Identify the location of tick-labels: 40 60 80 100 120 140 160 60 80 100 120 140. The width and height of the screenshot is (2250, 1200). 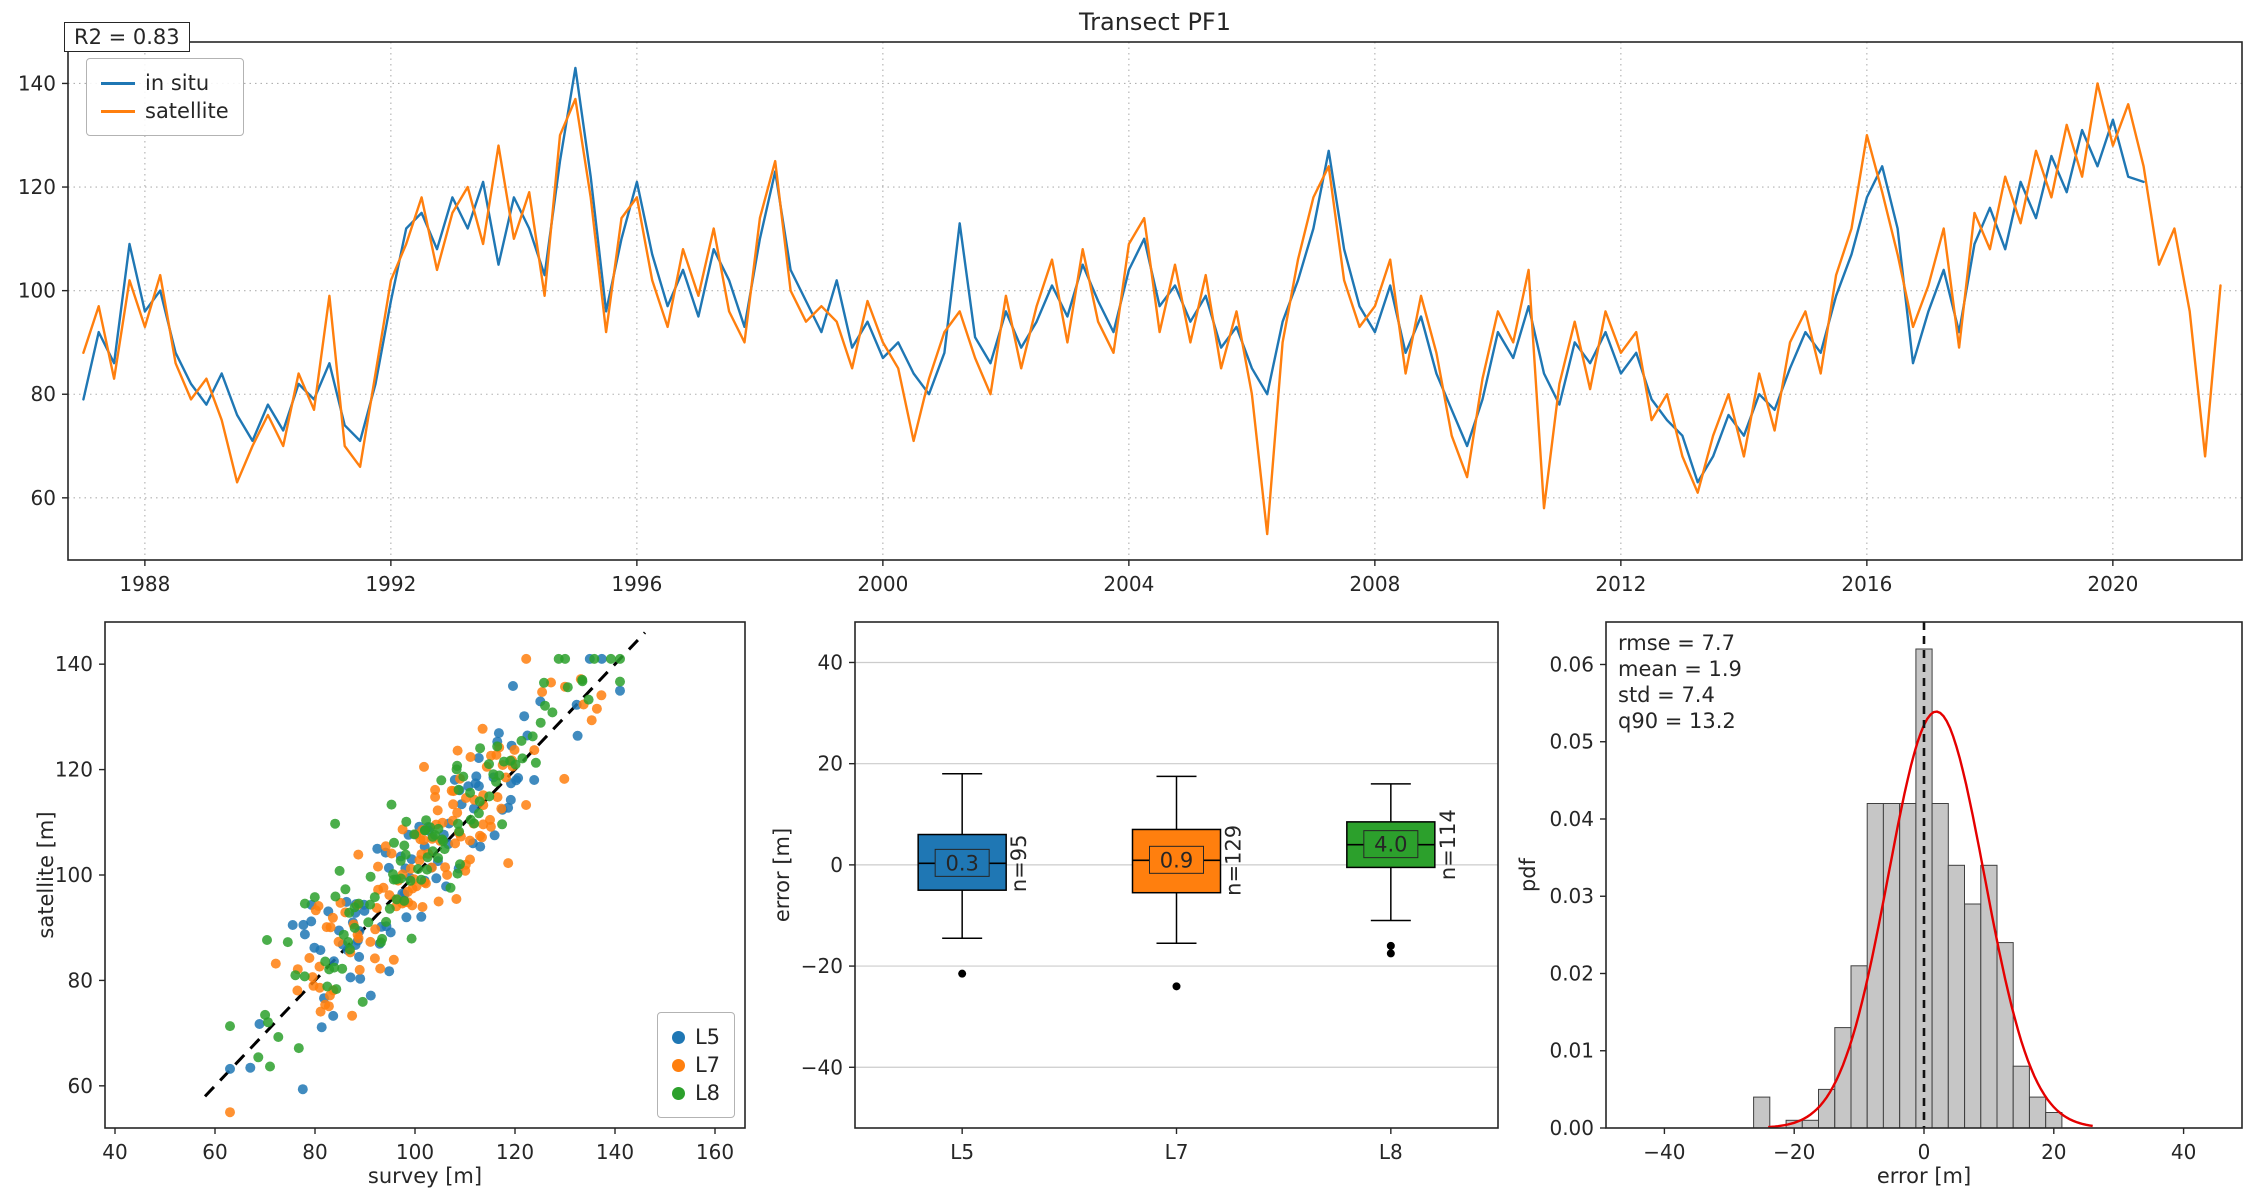
(394, 908).